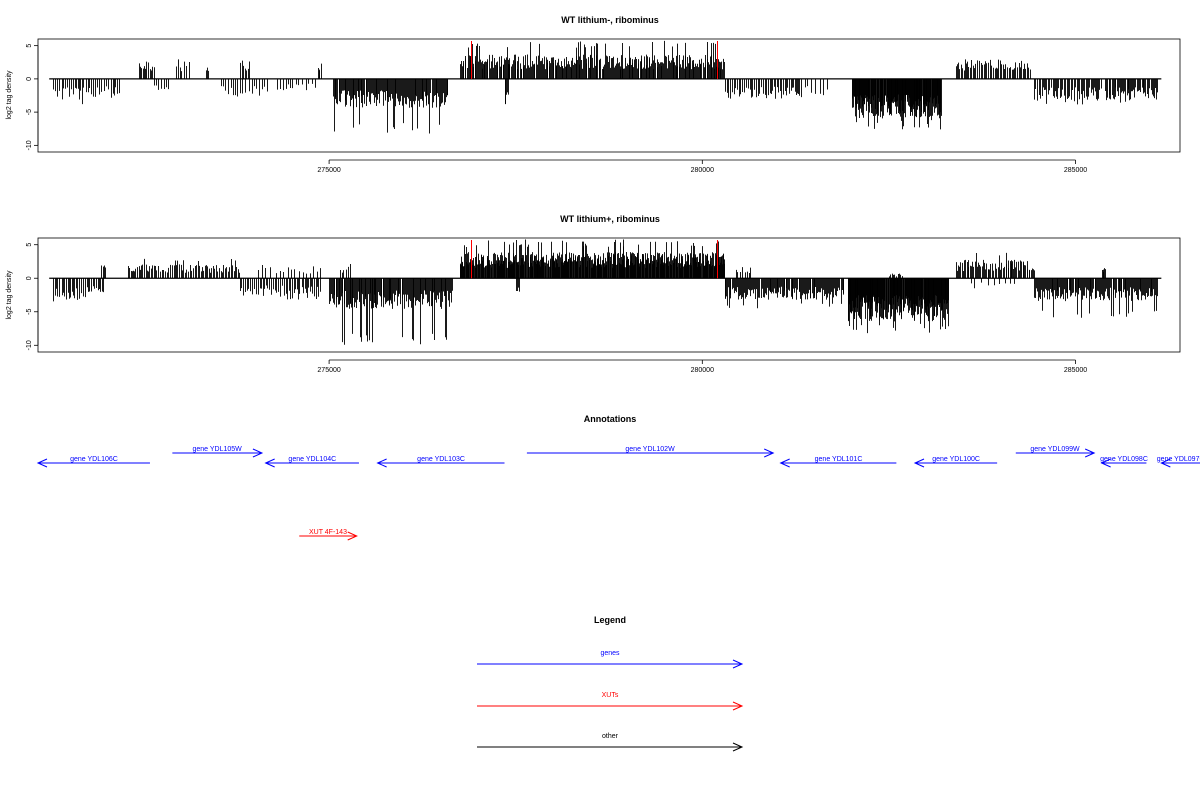 The width and height of the screenshot is (1200, 800). What do you see at coordinates (610, 736) in the screenshot?
I see `legend-label: other` at bounding box center [610, 736].